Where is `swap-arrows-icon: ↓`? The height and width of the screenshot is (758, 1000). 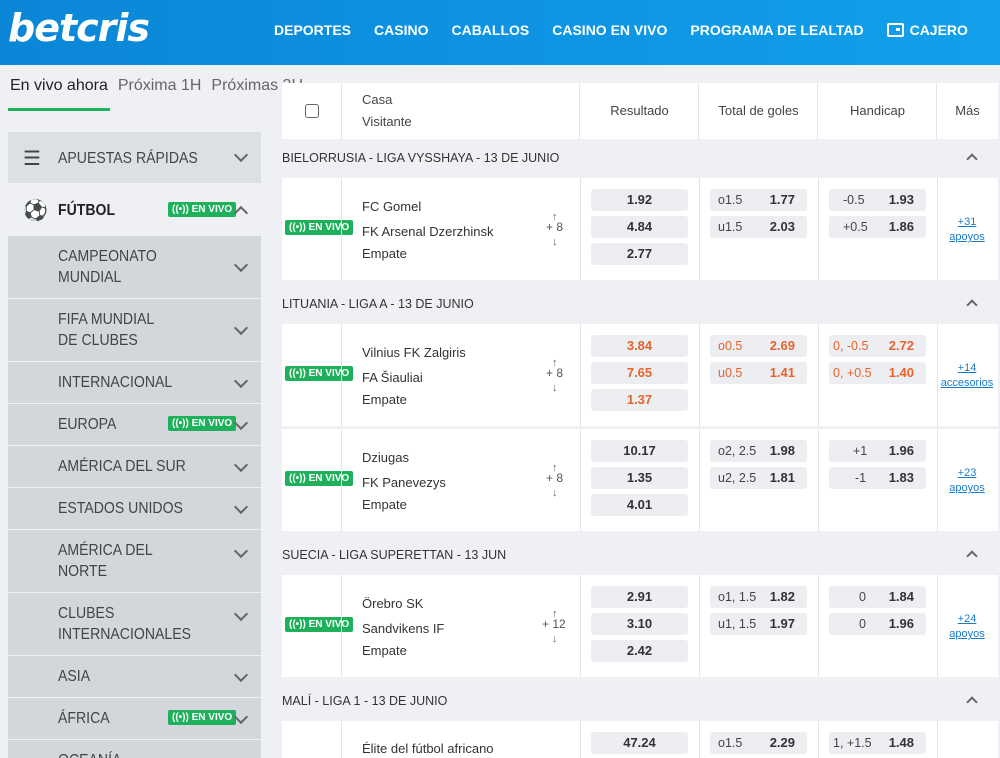 swap-arrows-icon: ↓ is located at coordinates (555, 388).